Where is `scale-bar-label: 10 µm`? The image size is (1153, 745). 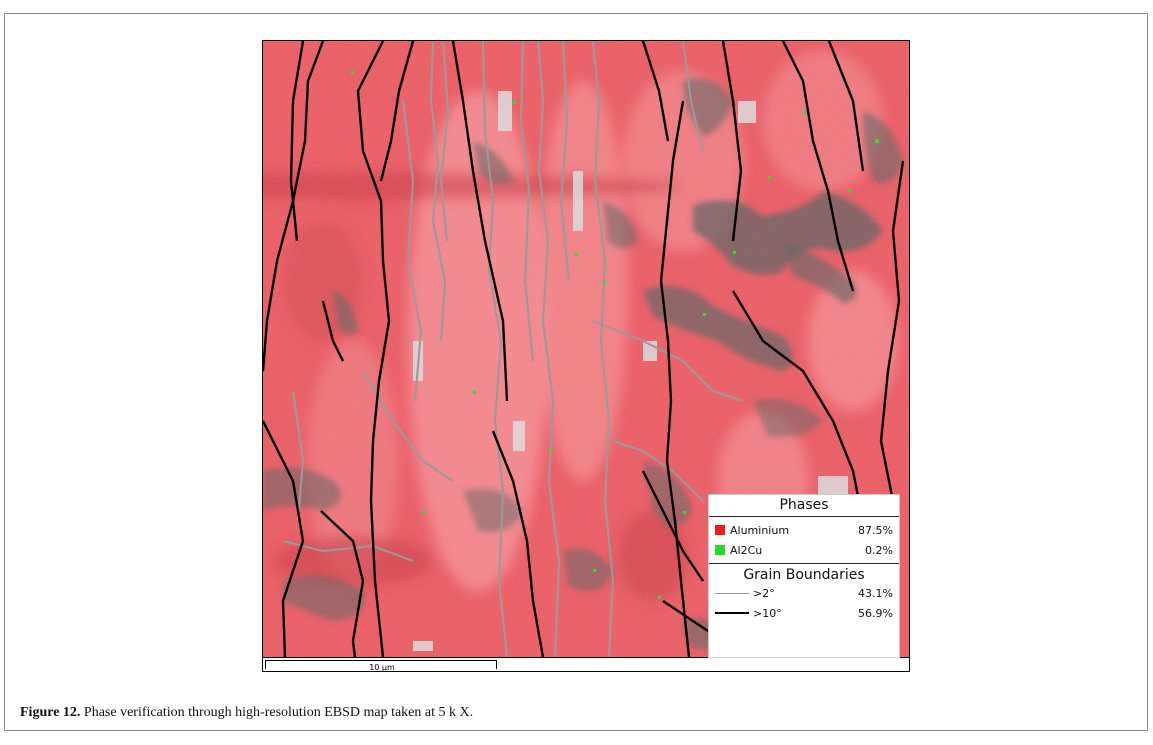
scale-bar-label: 10 µm is located at coordinates (382, 667).